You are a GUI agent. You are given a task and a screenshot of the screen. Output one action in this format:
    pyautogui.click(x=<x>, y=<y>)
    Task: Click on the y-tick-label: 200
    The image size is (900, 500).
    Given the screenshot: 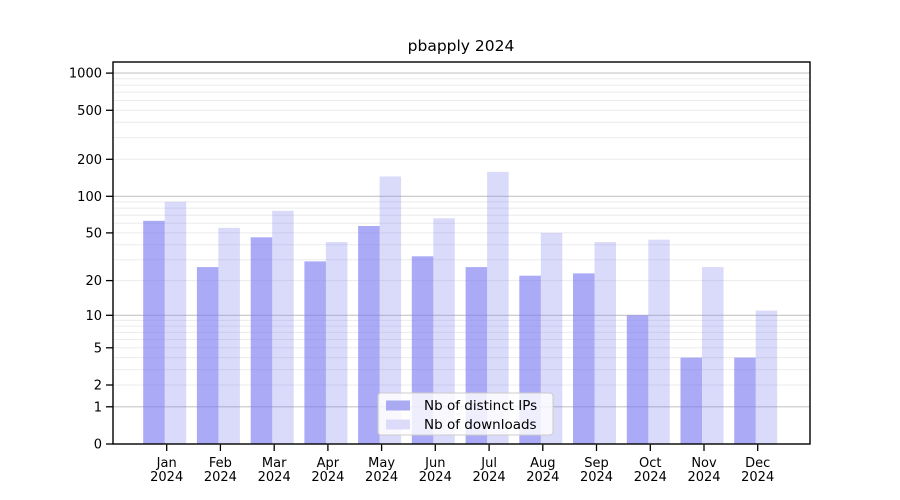 What is the action you would take?
    pyautogui.click(x=89, y=160)
    